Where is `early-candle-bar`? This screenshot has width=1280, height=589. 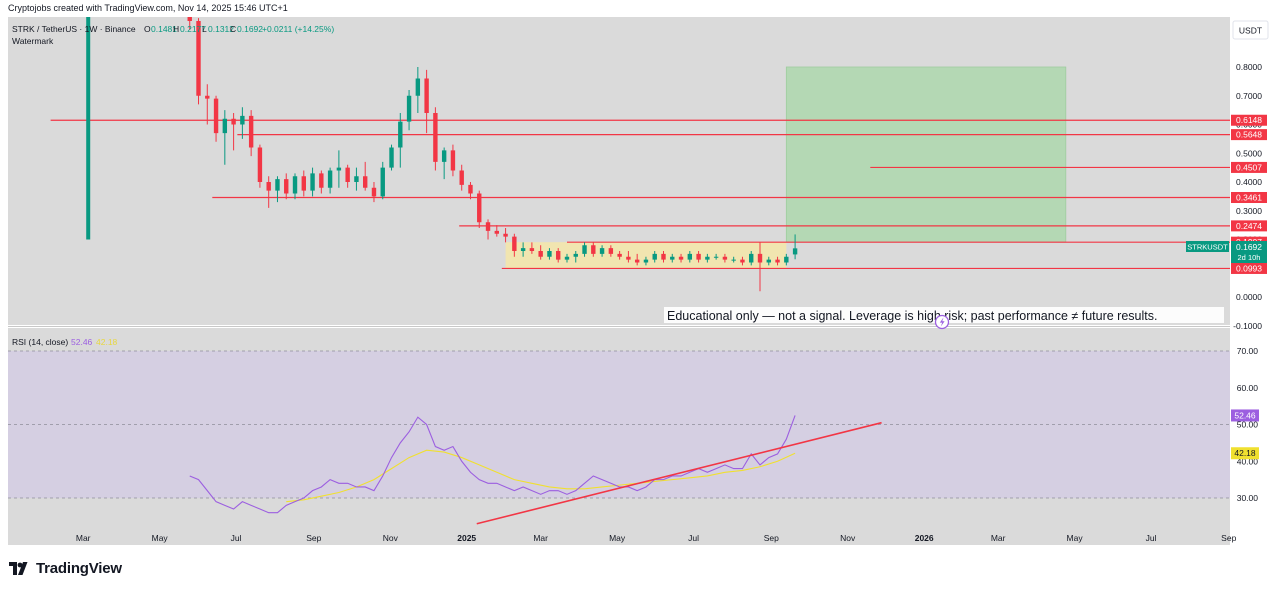 early-candle-bar is located at coordinates (88, 128).